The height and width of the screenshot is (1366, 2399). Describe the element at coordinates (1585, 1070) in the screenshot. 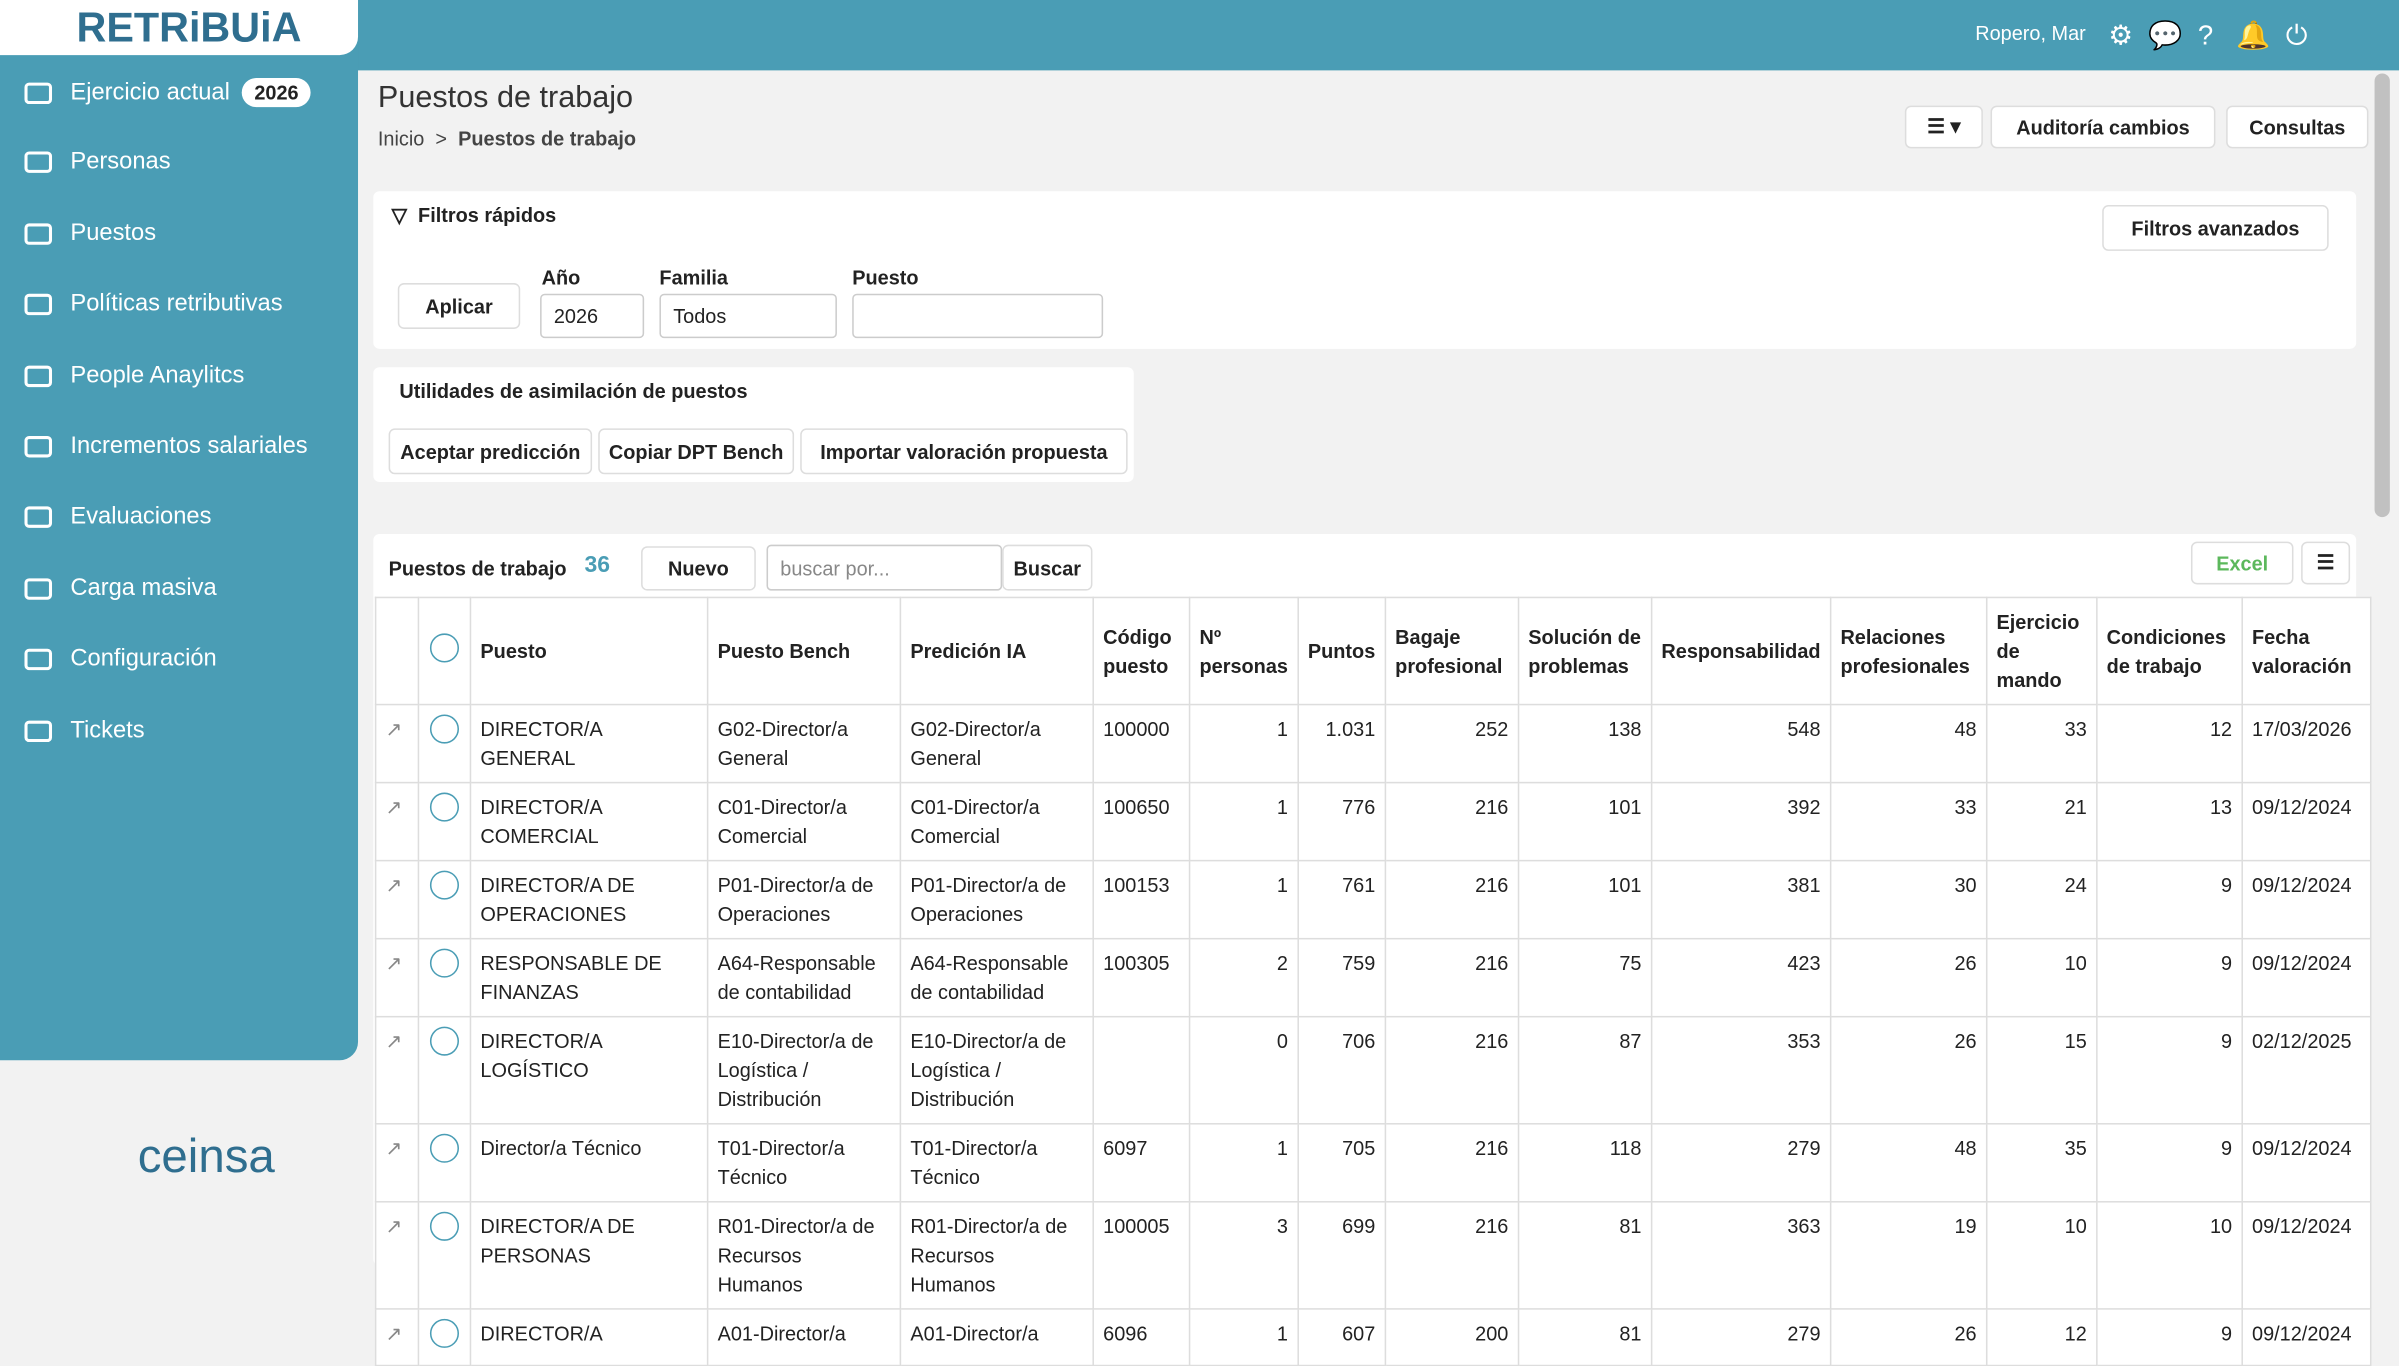

I see `cell: 87` at that location.